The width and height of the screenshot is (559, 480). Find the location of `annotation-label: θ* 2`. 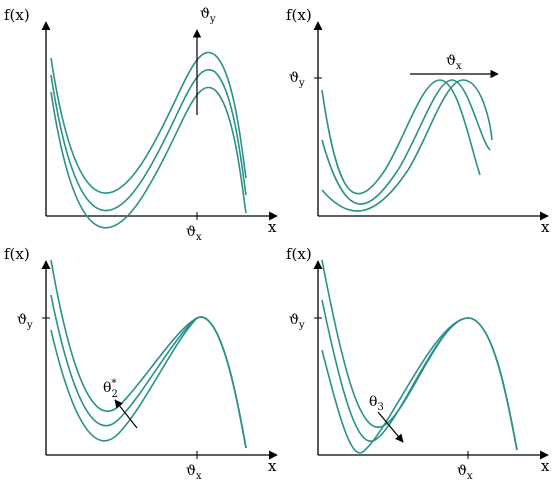

annotation-label: θ* 2 is located at coordinates (110, 389).